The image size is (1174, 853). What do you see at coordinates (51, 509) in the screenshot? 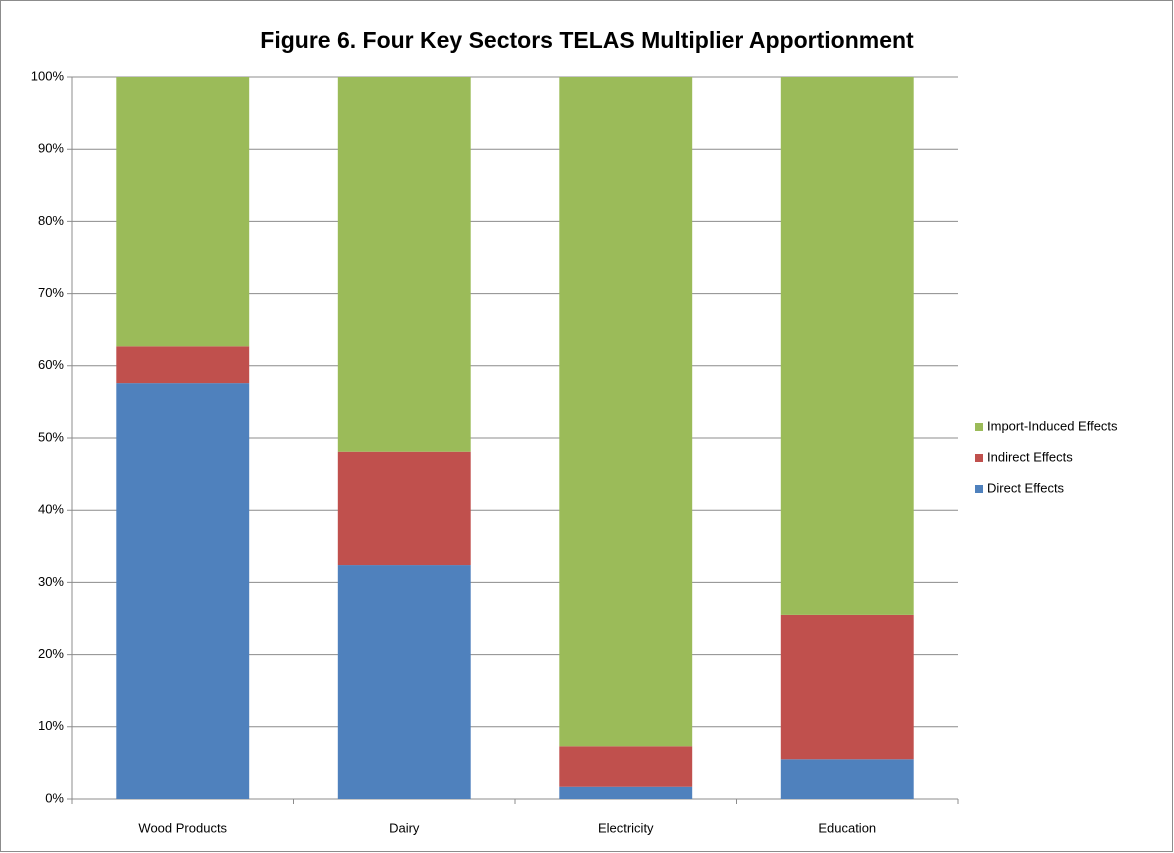
I see `y-tick-label: 40%` at bounding box center [51, 509].